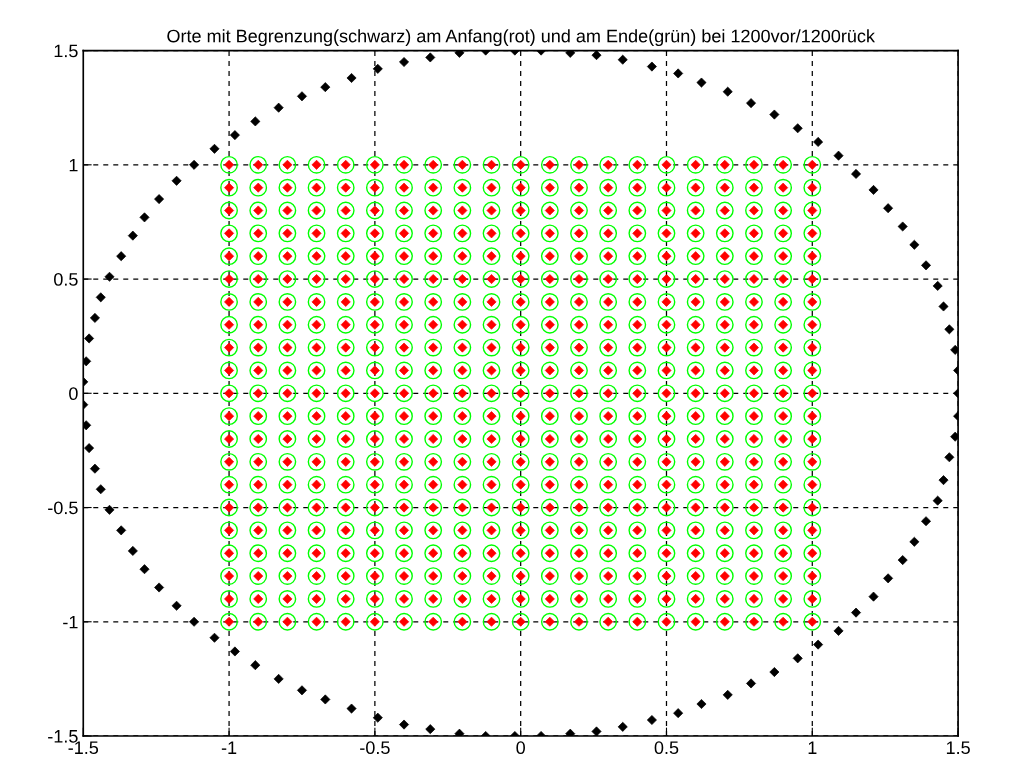 The width and height of the screenshot is (1028, 771). What do you see at coordinates (63, 736) in the screenshot?
I see `y-tick-label: -1.5` at bounding box center [63, 736].